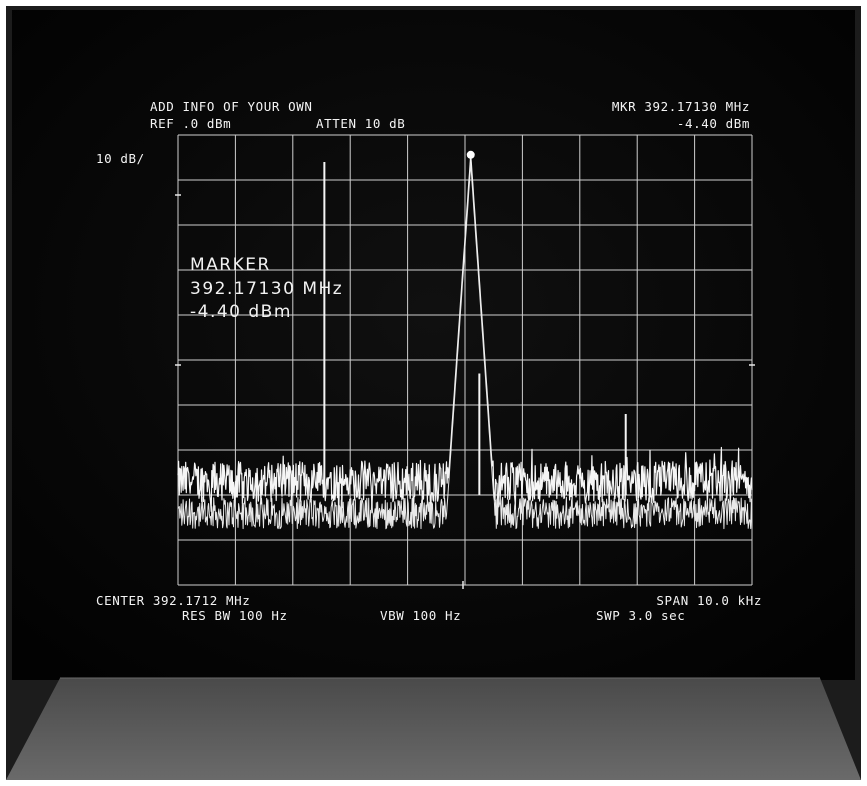 The height and width of the screenshot is (786, 867). I want to click on marker-level-readout: -4.40 dBm, so click(713, 123).